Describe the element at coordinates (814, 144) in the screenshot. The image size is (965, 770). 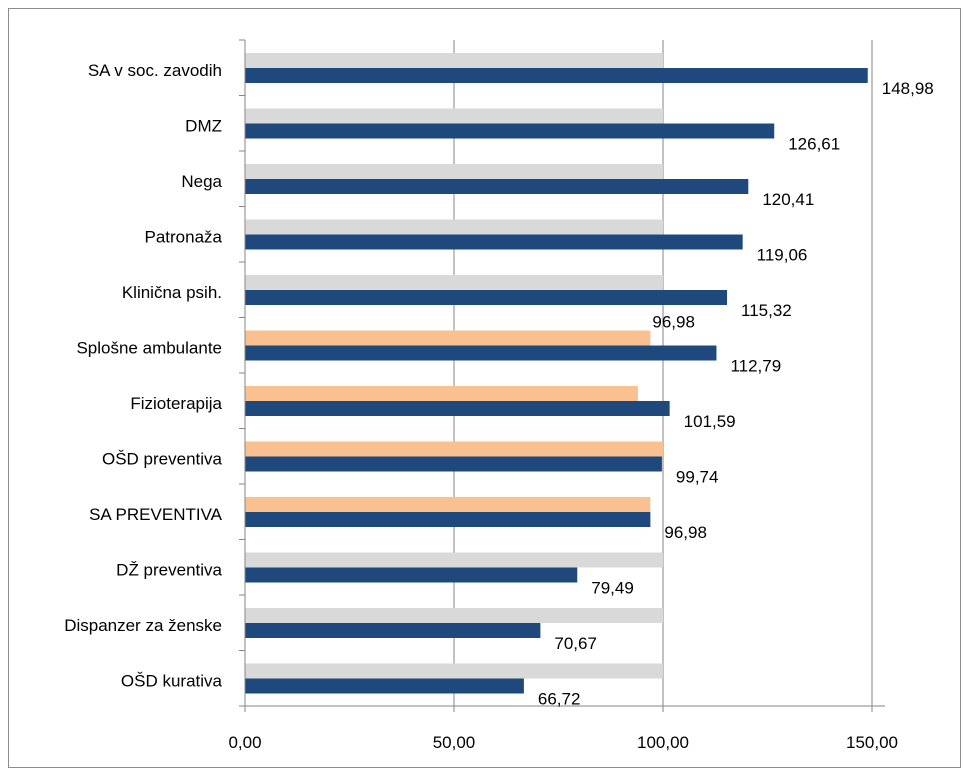
I see `data-label: 126,61` at that location.